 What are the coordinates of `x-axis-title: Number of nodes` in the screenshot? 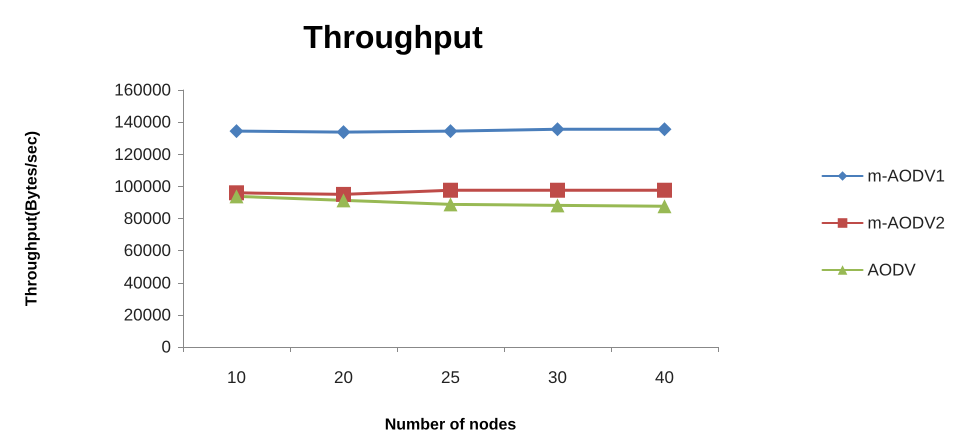 It's located at (450, 425).